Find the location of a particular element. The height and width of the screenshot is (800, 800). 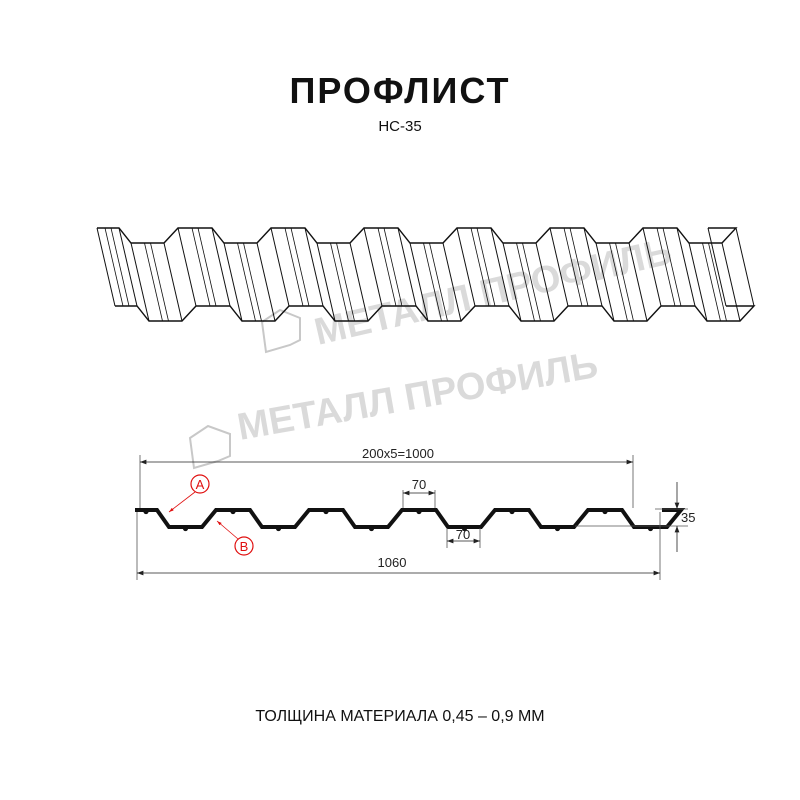

dimension-top-flat: 70 is located at coordinates (419, 492).